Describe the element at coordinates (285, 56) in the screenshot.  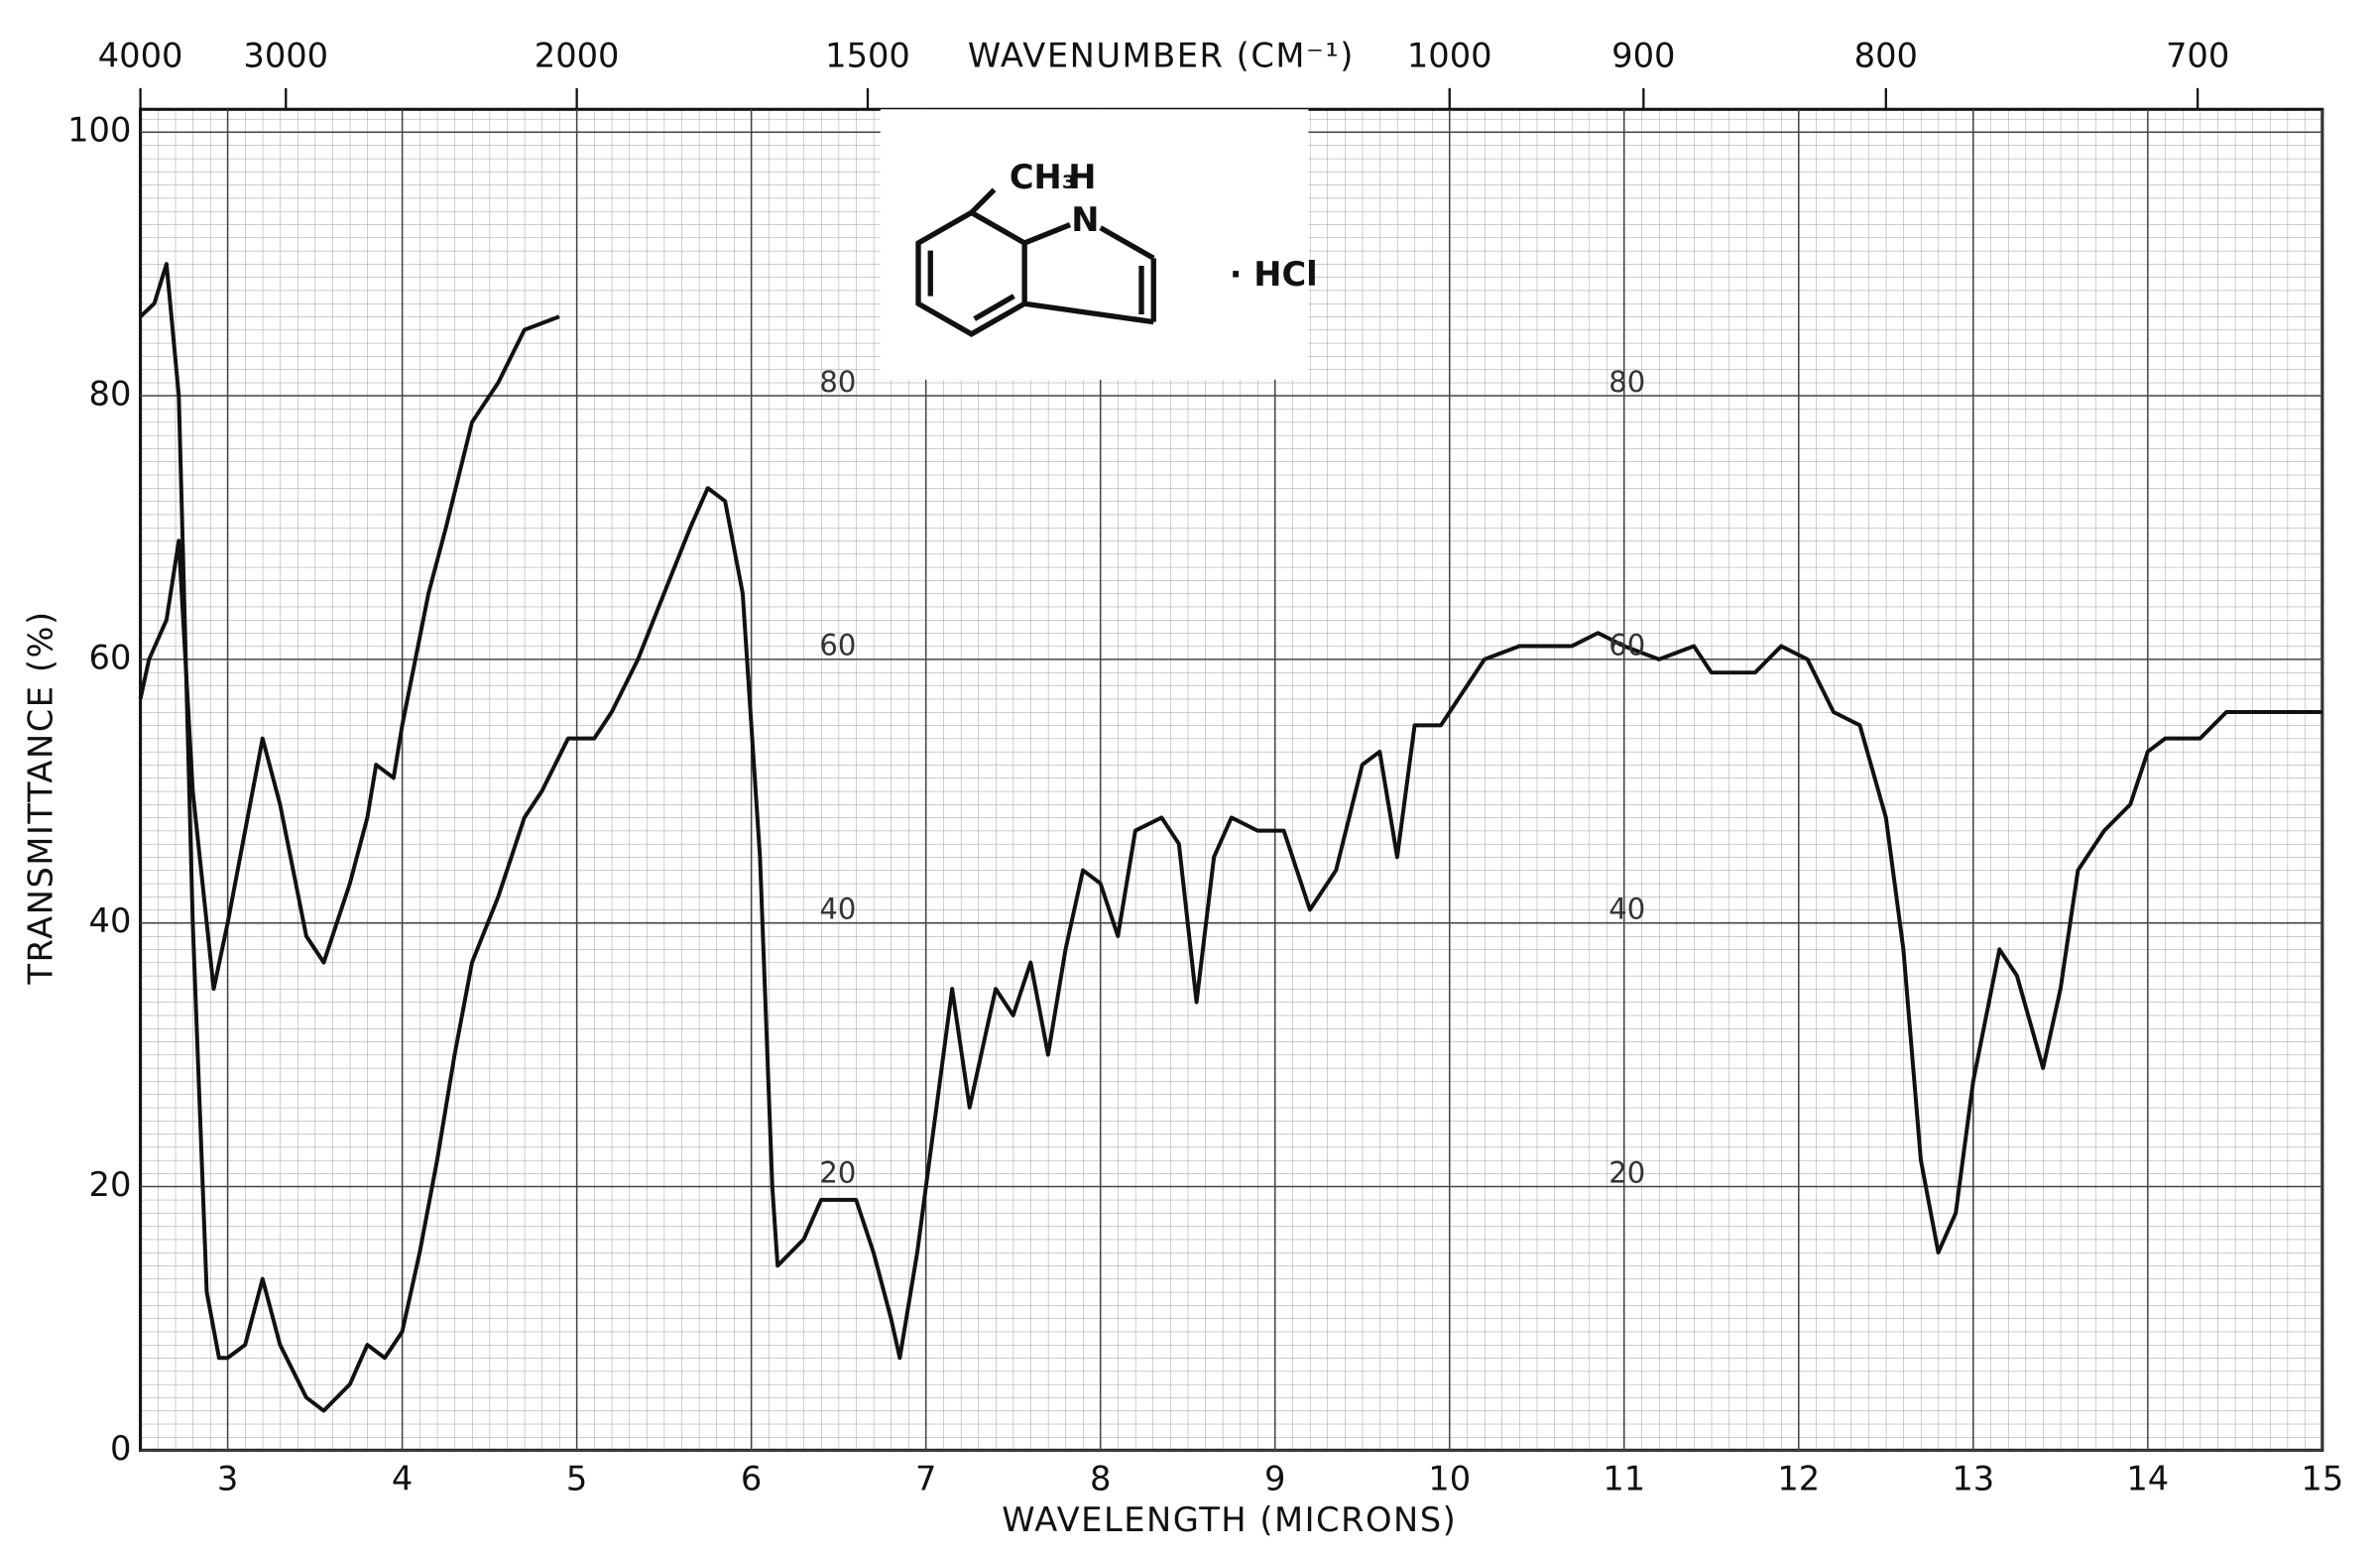
I see `x2-tick-label: 3000` at that location.